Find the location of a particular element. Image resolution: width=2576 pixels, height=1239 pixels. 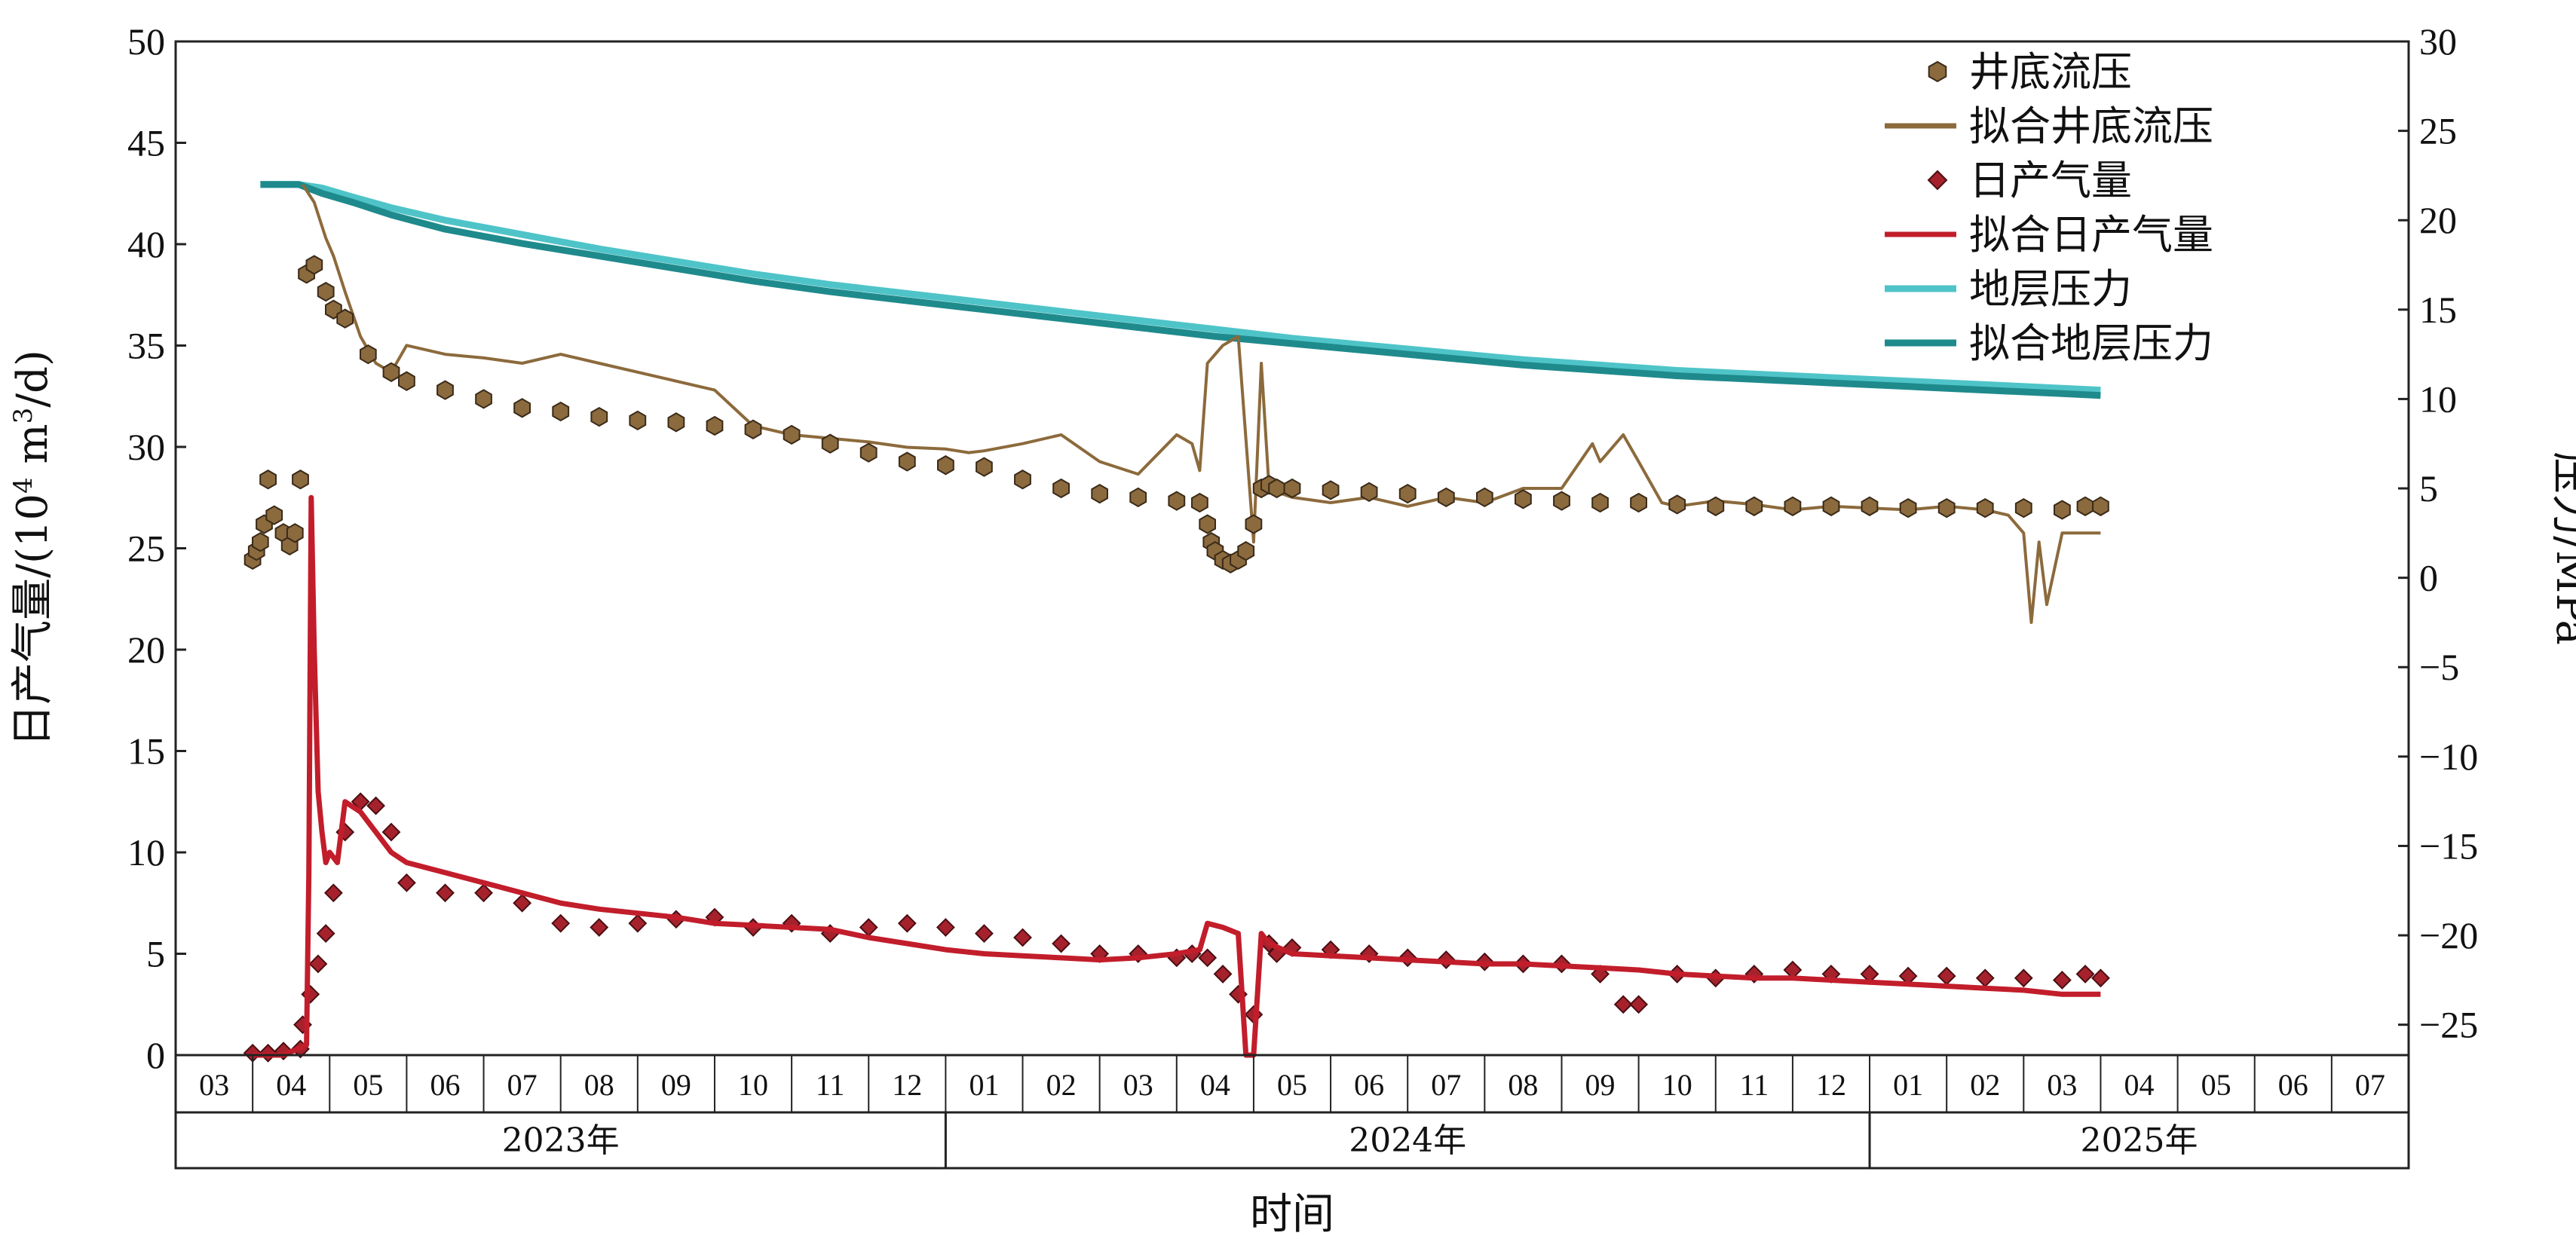

legend-label: 拟合日产气量 is located at coordinates (2091, 235).